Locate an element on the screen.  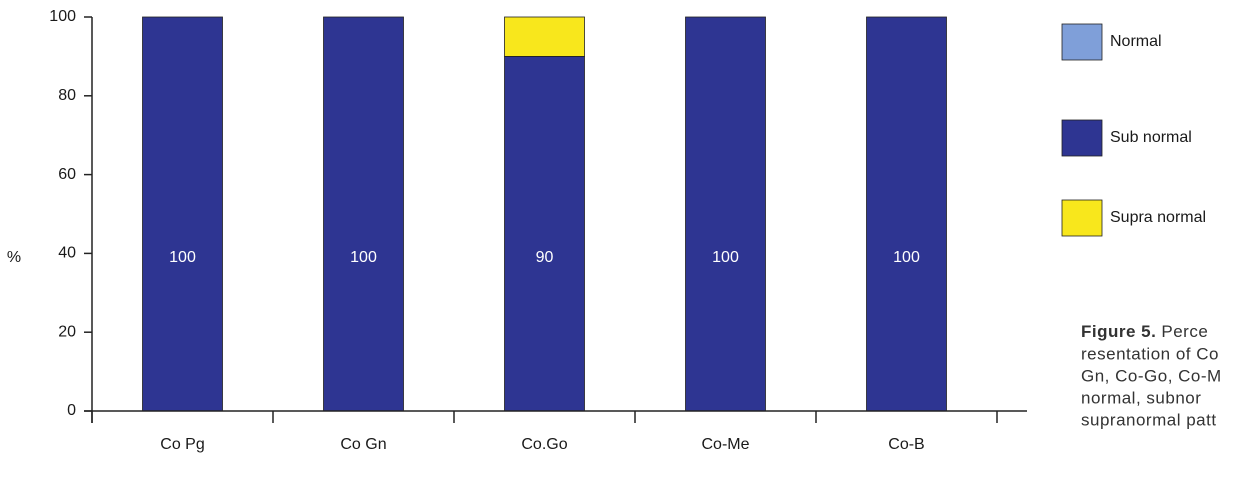
x-tick-label: Co-B is located at coordinates (906, 444).